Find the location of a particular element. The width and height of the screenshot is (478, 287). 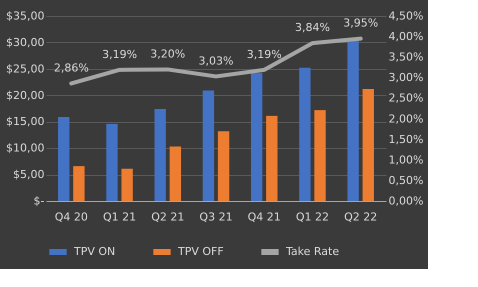

legend-label: TPV OFF is located at coordinates (200, 251).